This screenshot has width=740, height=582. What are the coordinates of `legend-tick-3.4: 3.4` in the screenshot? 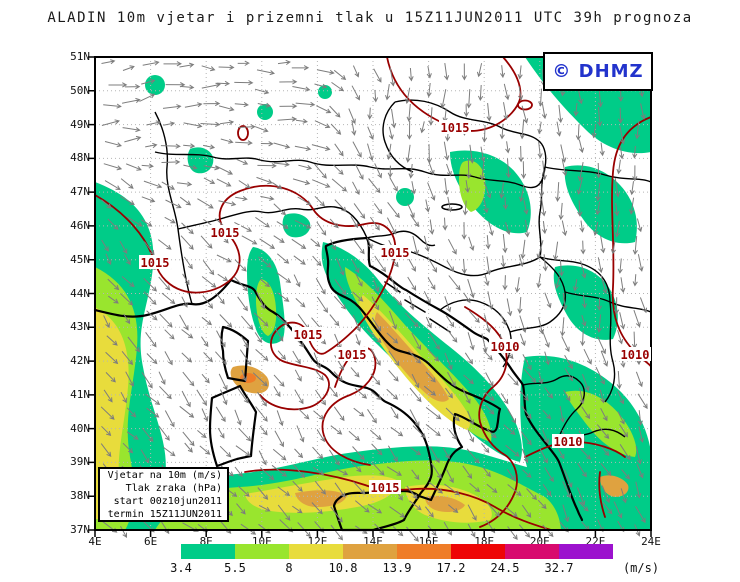 It's located at (181, 568).